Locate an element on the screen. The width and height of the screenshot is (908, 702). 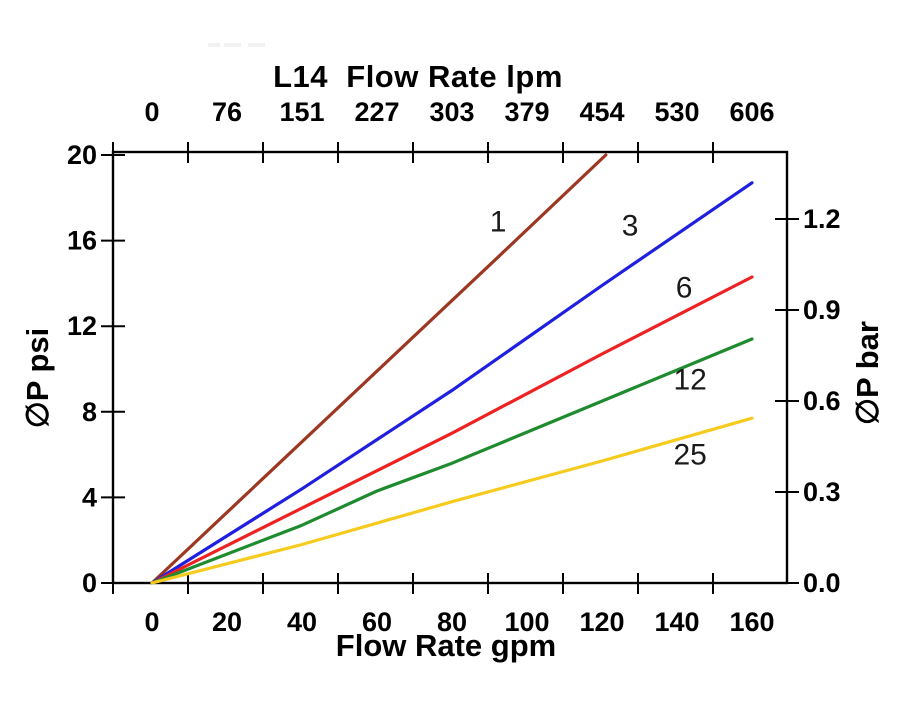
y-right-tick-label: 0.3 is located at coordinates (822, 492).